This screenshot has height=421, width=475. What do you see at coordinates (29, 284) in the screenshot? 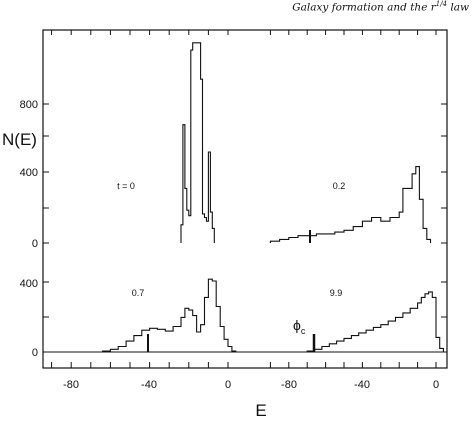
I see `y-tick-label-400-bottom: 400` at bounding box center [29, 284].